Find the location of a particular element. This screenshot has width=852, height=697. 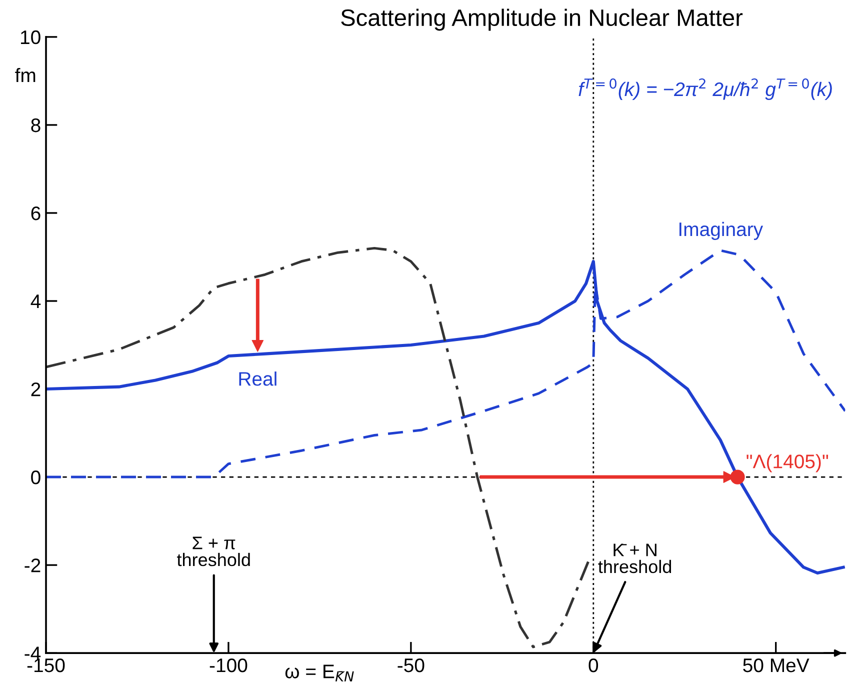

text: f$^{T=0}$(k) = −2π$^{2}$ 2μ/ħ$^{2}$ g$^{T=0}$(k) is located at coordinates (705, 89).